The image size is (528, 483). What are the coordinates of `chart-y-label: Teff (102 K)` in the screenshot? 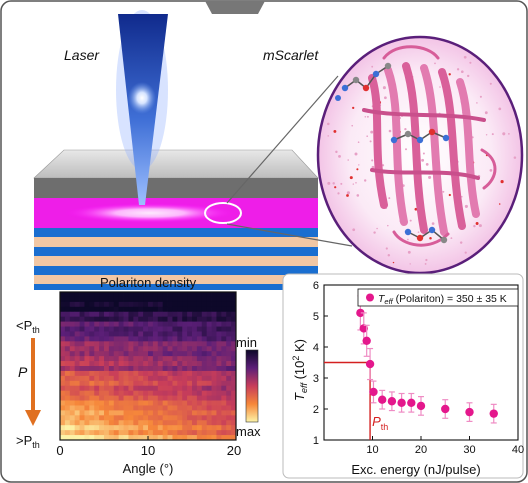 It's located at (300, 370).